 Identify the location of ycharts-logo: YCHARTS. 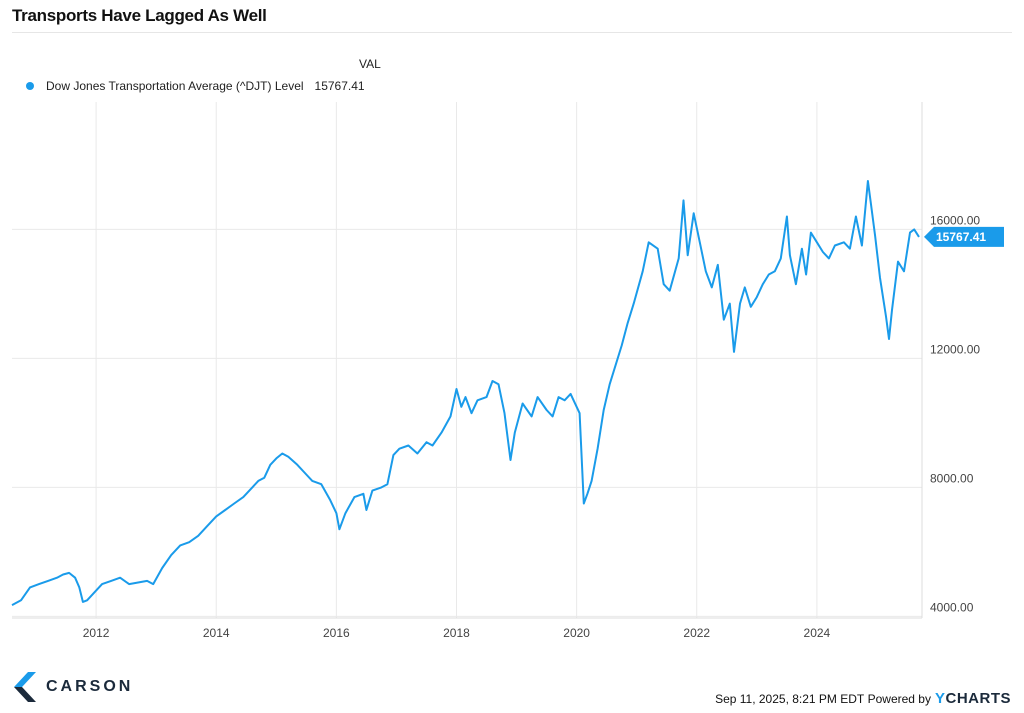
(973, 698).